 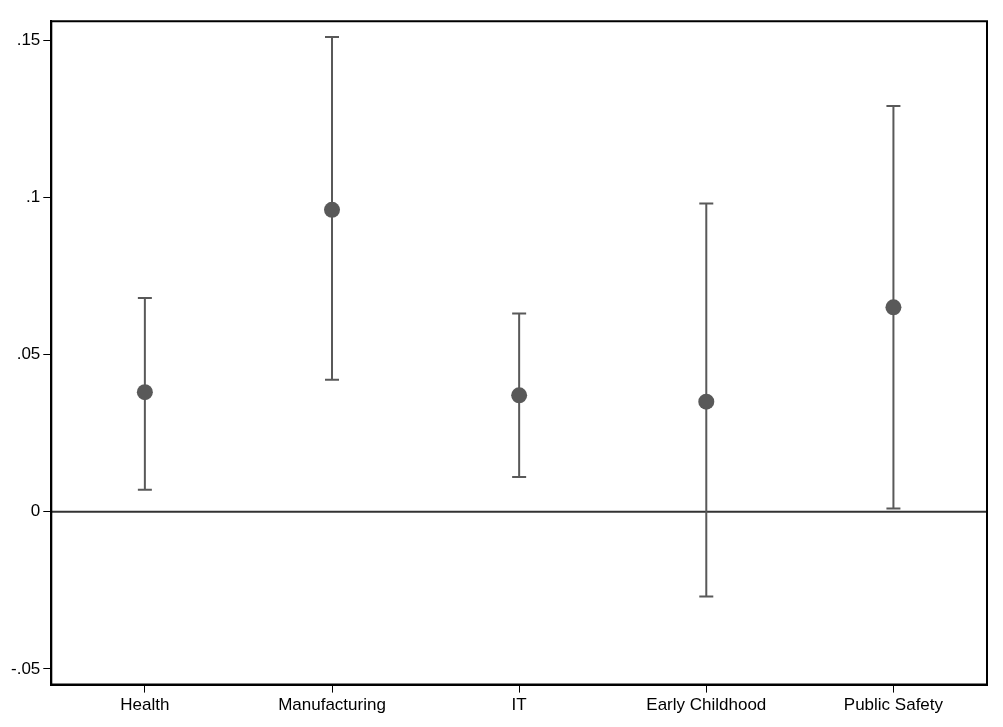 I want to click on x-tick-label: IT, so click(x=519, y=705).